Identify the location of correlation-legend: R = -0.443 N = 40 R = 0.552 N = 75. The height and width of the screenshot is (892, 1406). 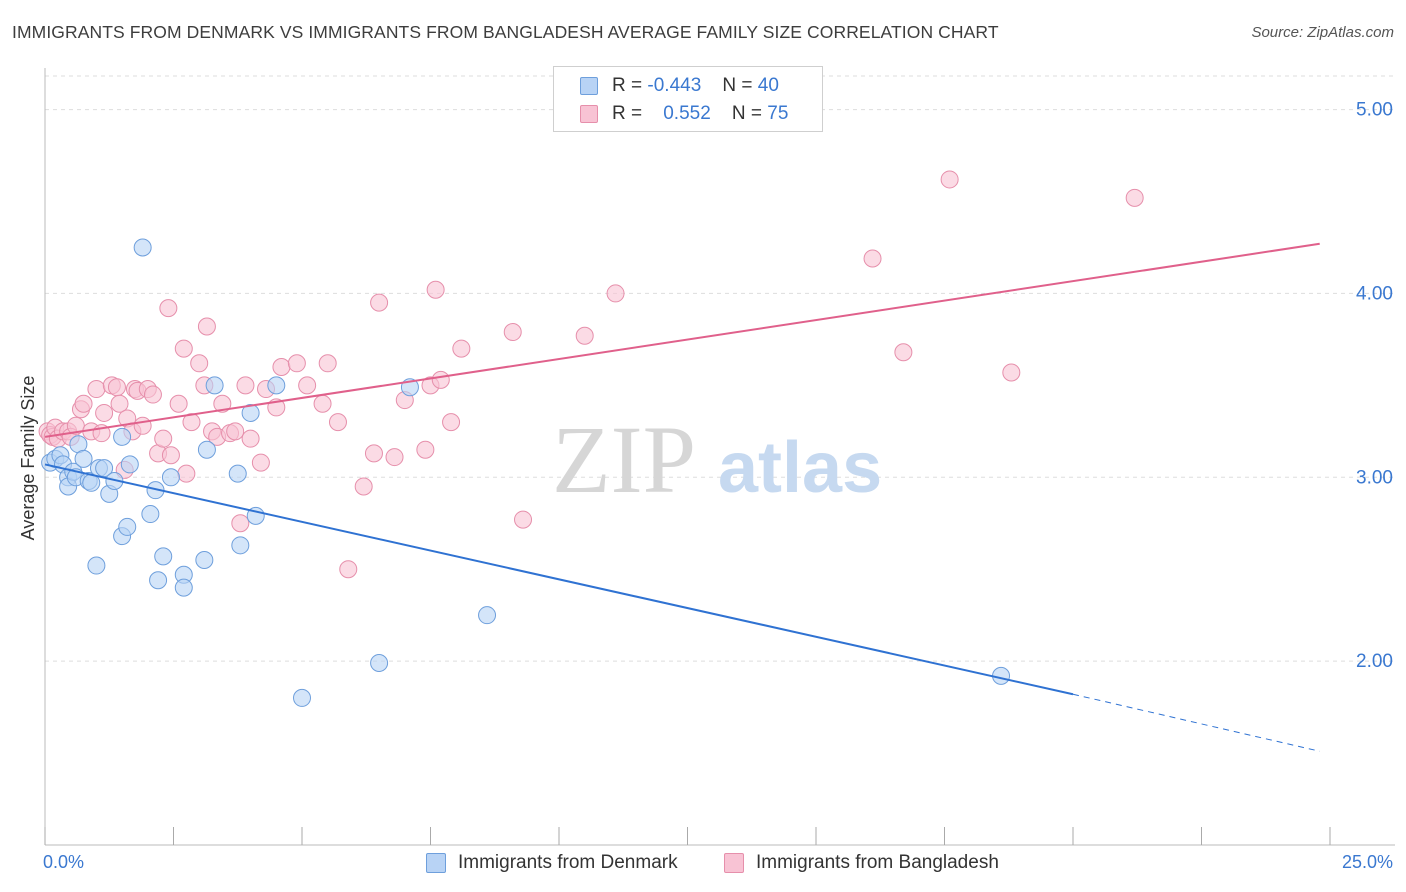
(688, 99).